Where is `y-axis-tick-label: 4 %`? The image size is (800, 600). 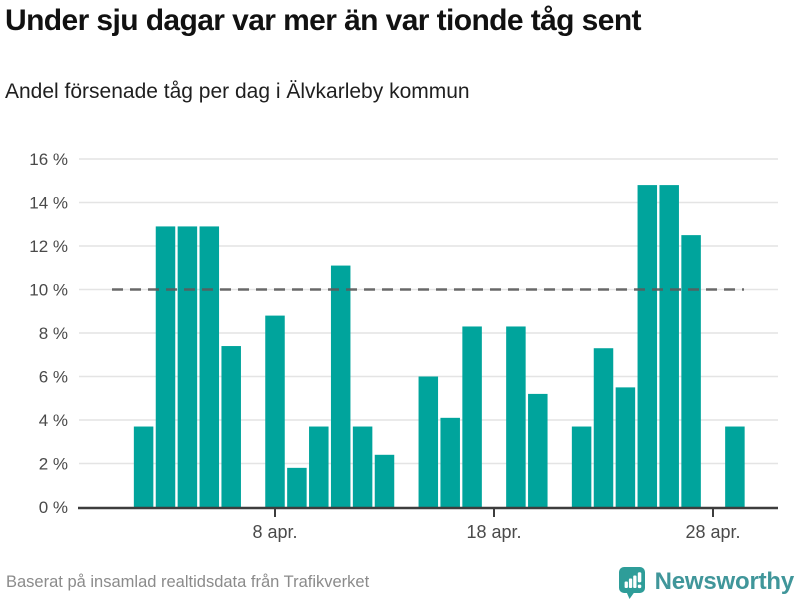
y-axis-tick-label: 4 % is located at coordinates (53, 420).